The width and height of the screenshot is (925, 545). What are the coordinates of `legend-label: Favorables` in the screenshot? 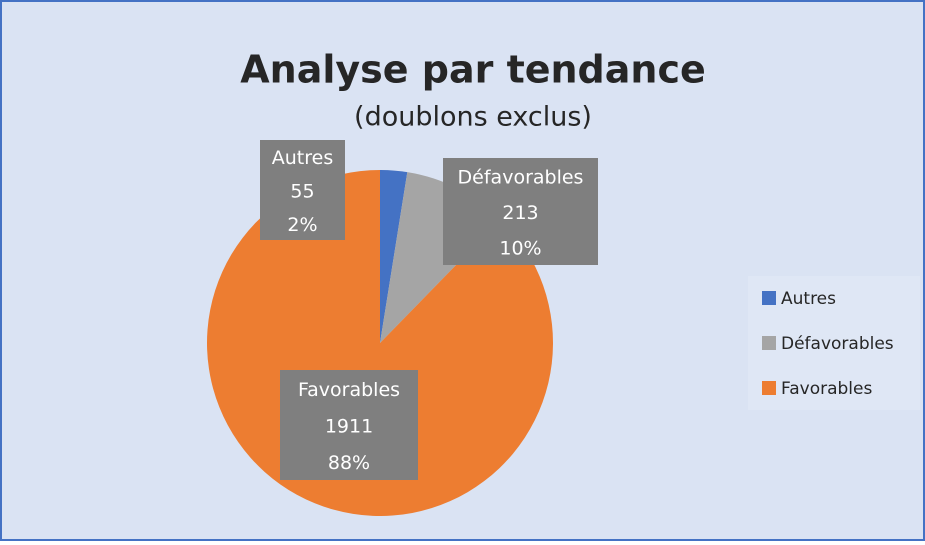 It's located at (826, 389).